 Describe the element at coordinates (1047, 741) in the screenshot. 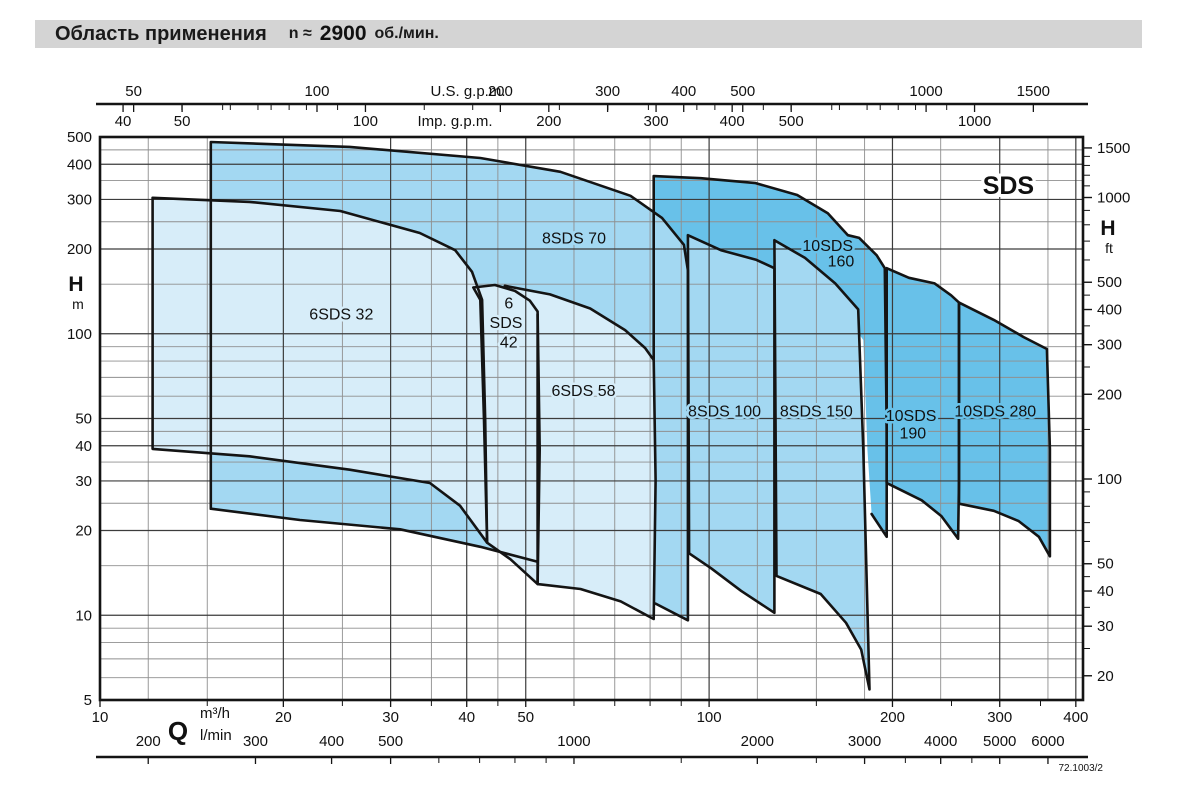

I see `lmin-tick-label: 6000` at that location.